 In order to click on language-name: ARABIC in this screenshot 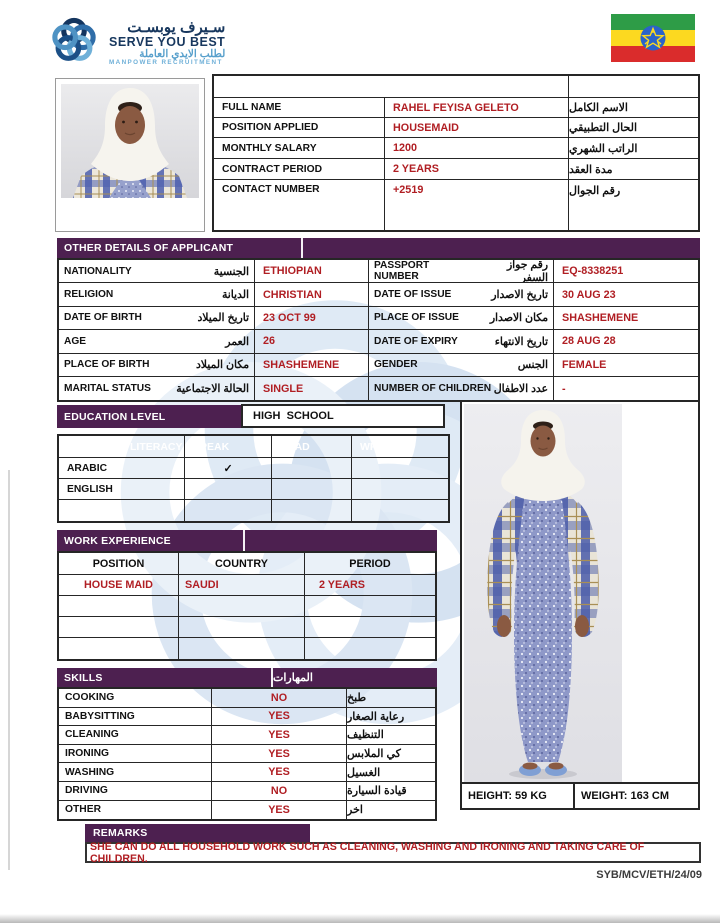, I will do `click(122, 468)`.